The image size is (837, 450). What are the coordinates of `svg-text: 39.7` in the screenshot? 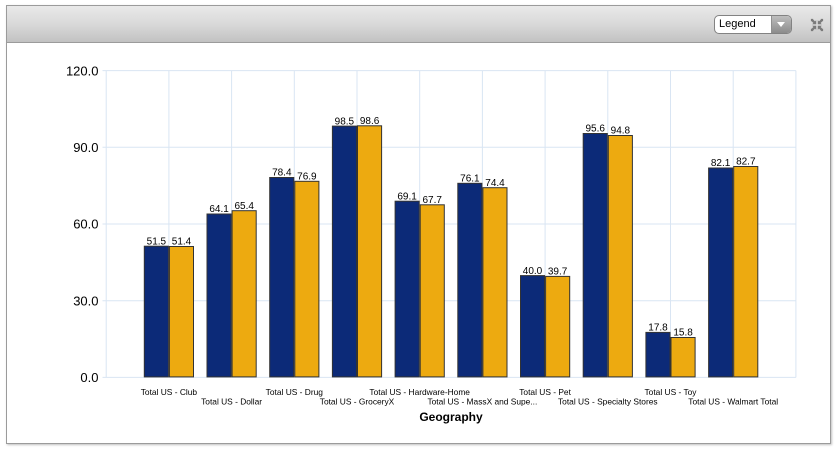 It's located at (558, 272).